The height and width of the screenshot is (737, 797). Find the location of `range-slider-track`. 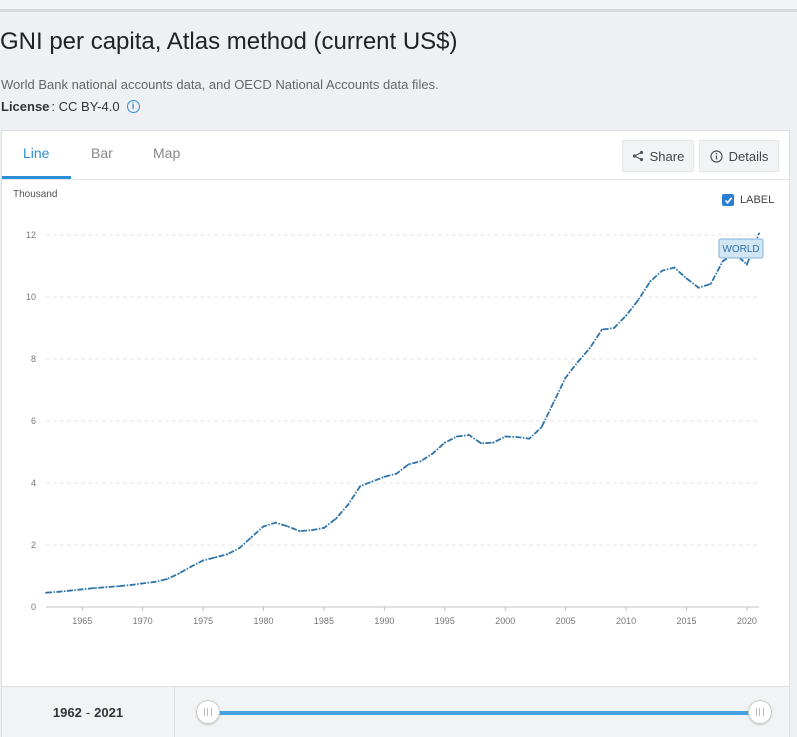

range-slider-track is located at coordinates (486, 713).